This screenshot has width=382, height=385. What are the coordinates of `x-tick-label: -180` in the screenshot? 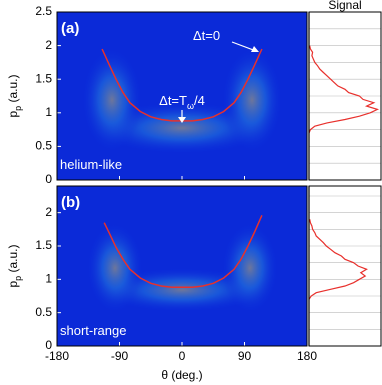 It's located at (57, 356).